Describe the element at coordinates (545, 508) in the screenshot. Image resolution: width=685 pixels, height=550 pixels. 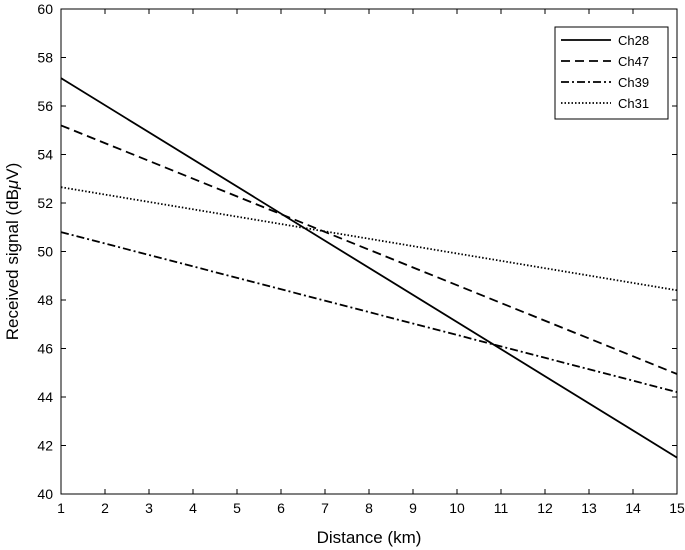
I see `x-tick-label: 12` at that location.